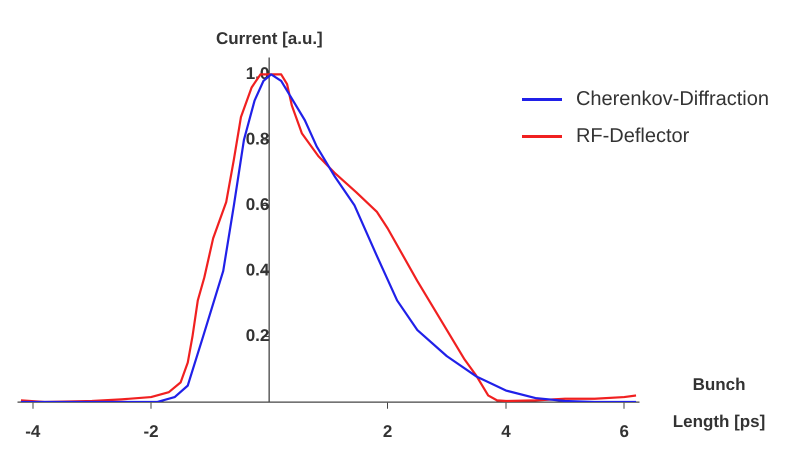 Image resolution: width=797 pixels, height=450 pixels. Describe the element at coordinates (672, 99) in the screenshot. I see `legend-label: Cherenkov-Diffraction` at that location.